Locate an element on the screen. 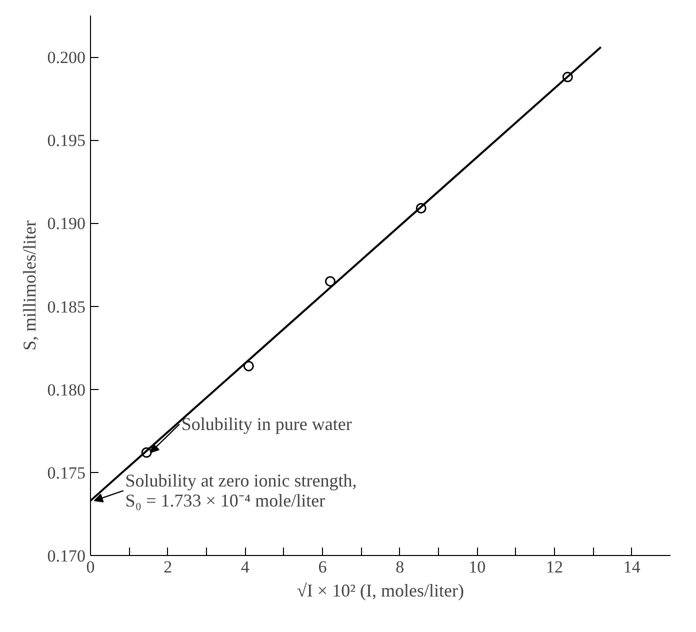 This screenshot has height=632, width=696. y-tick-label: 0.195 is located at coordinates (66, 140).